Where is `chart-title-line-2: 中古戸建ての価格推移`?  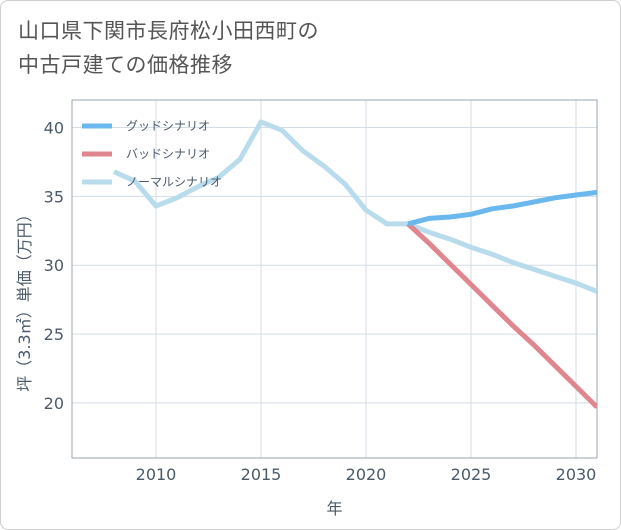
chart-title-line-2: 中古戸建ての価格推移 is located at coordinates (125, 65).